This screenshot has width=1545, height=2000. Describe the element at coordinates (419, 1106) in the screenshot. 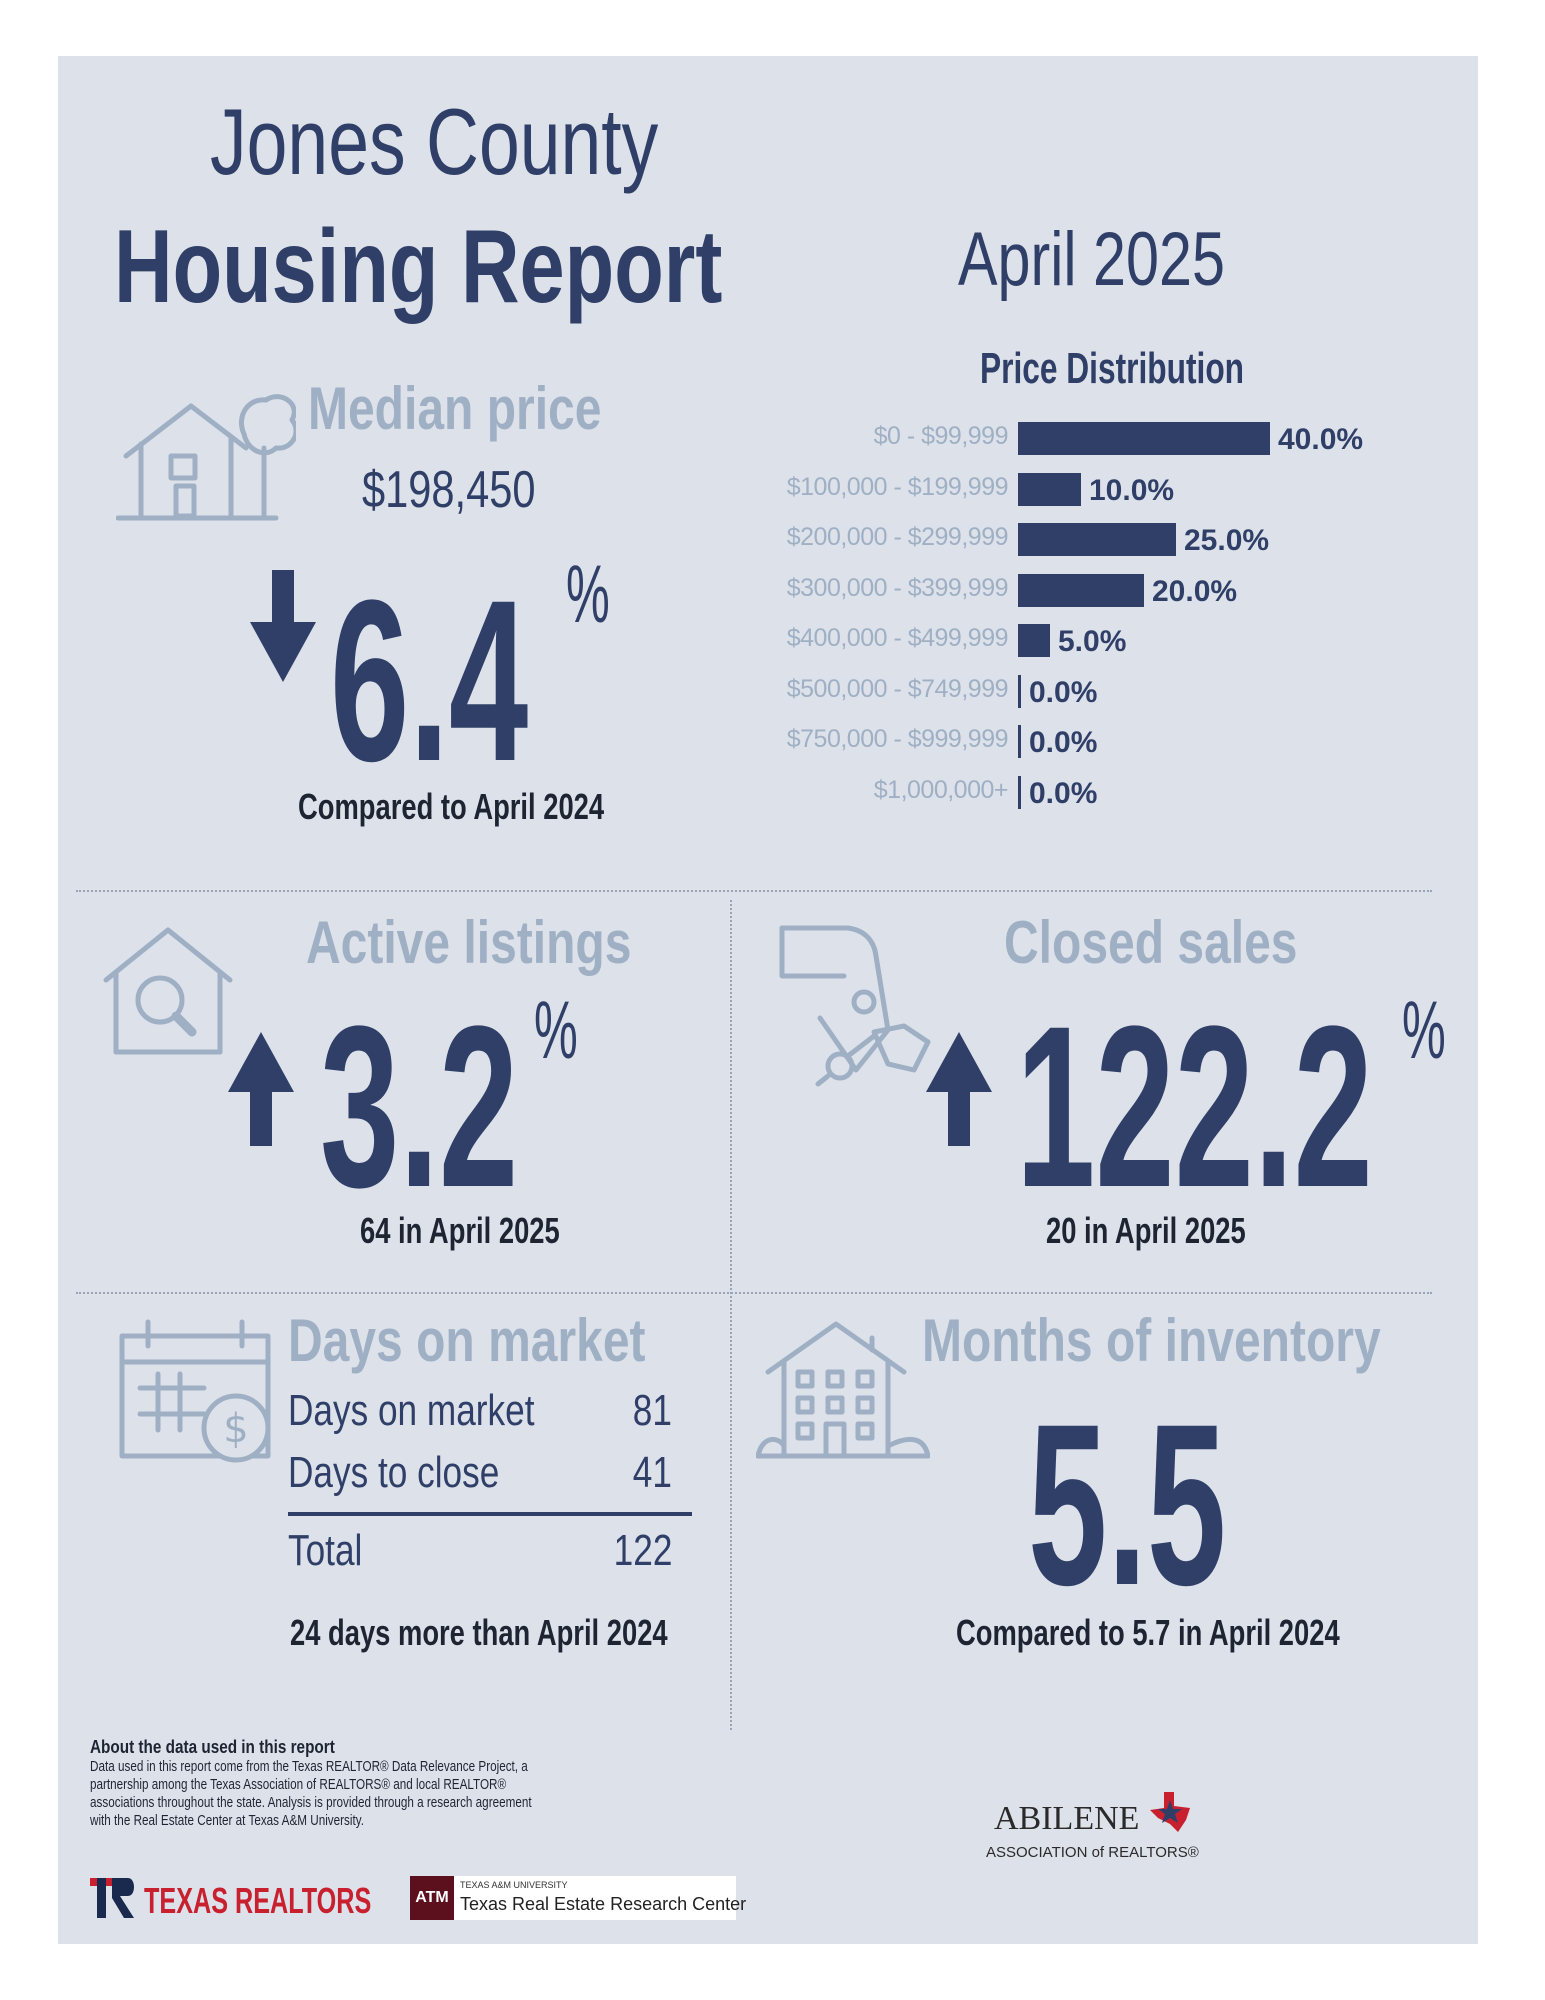

I see `active-listings-change: 3.2` at that location.